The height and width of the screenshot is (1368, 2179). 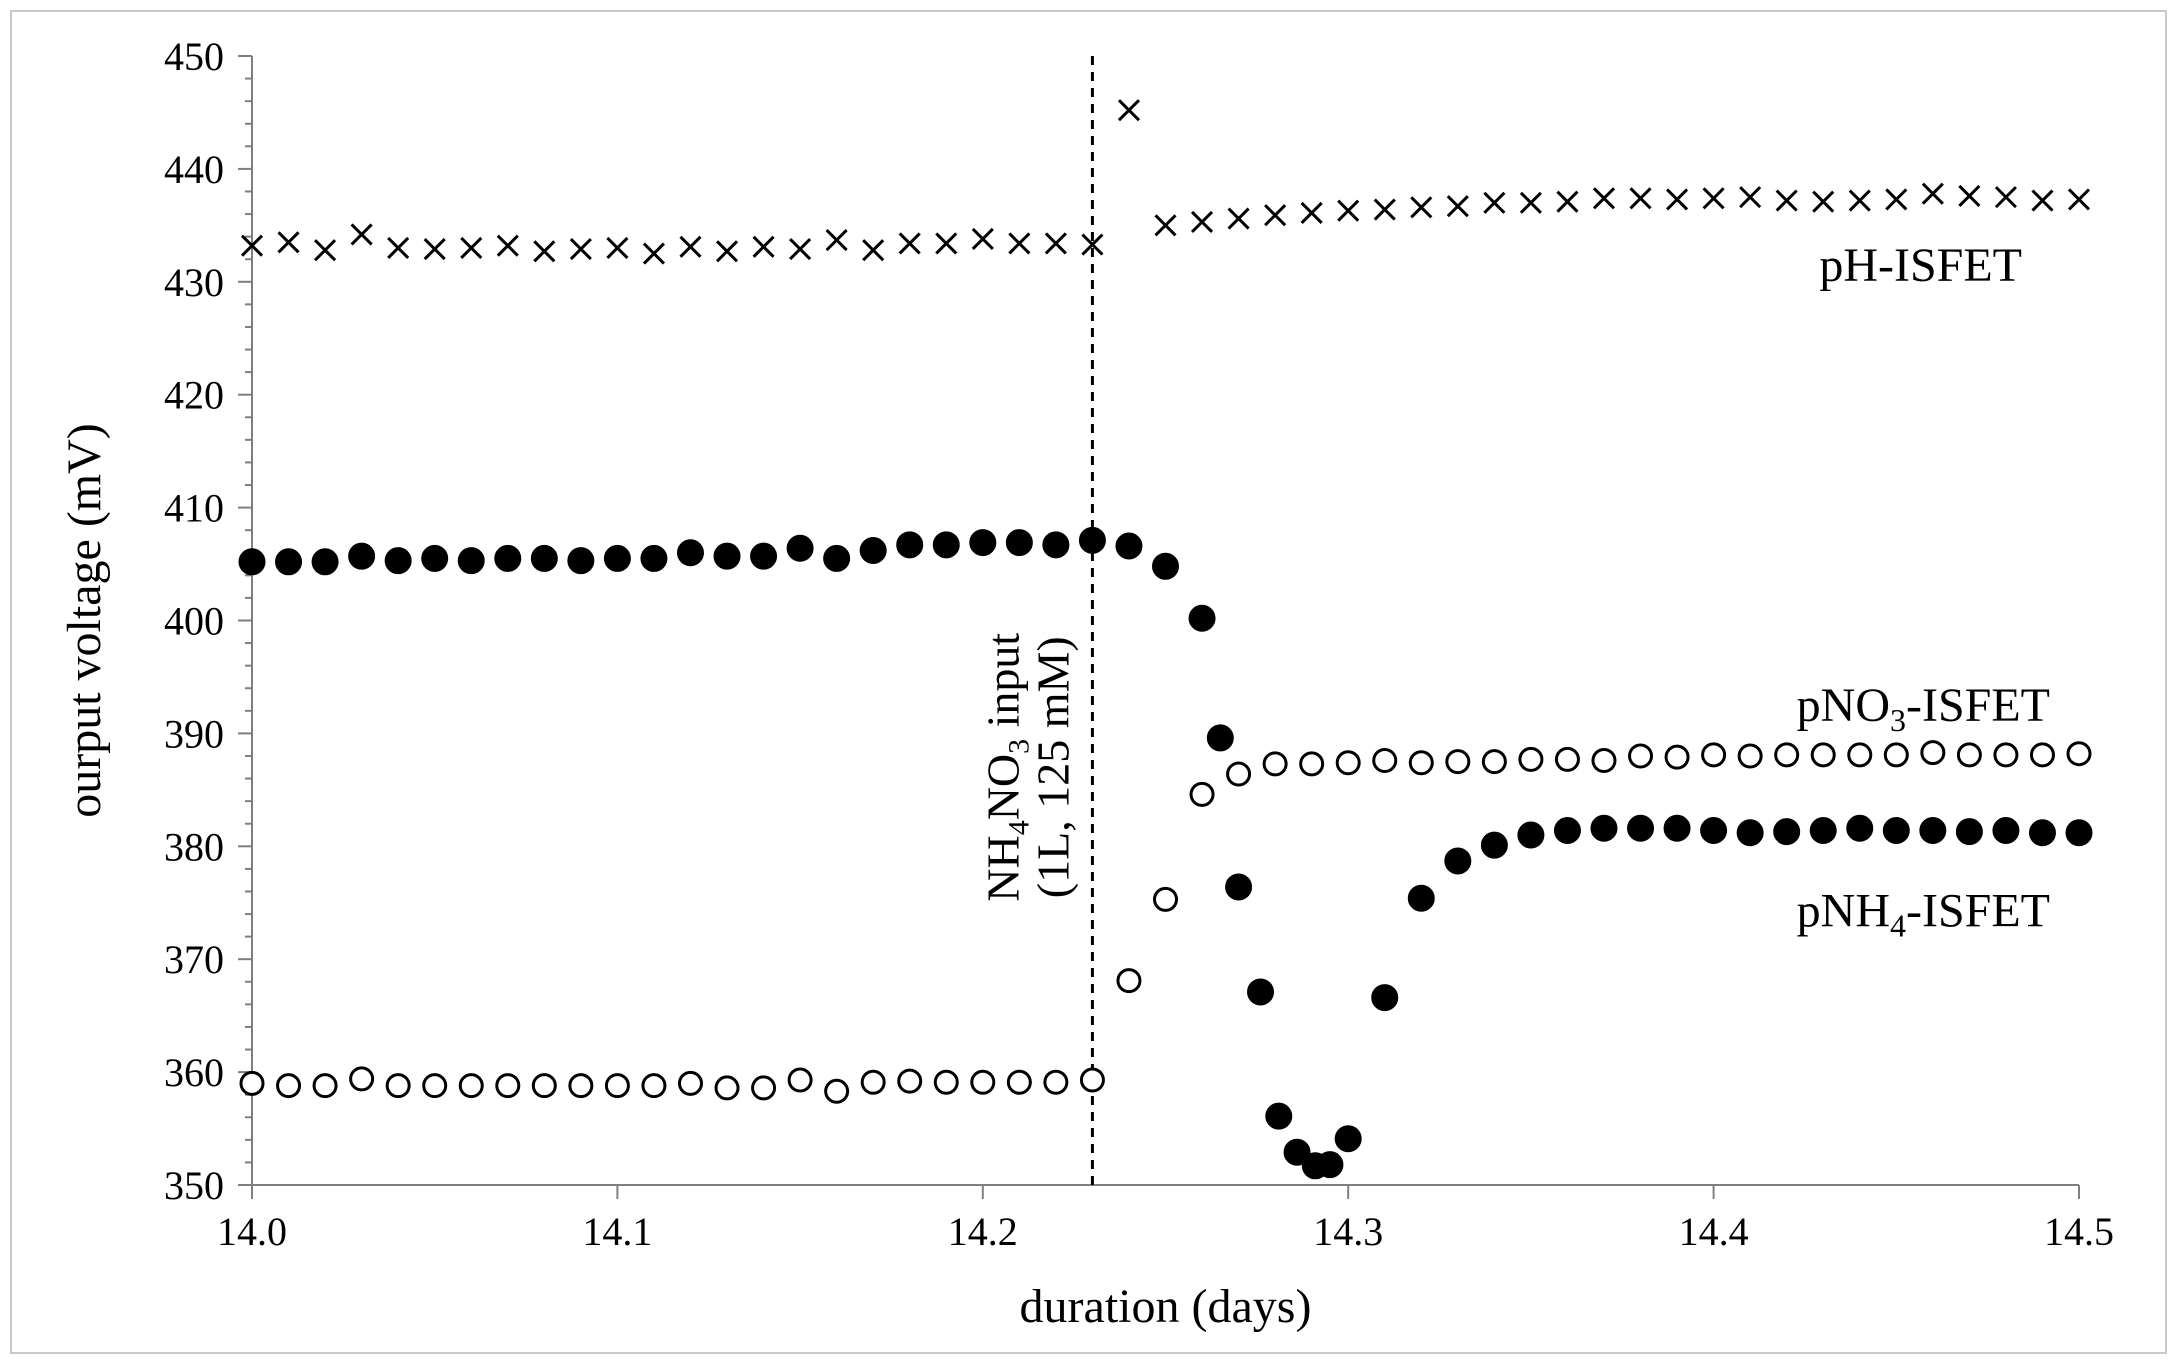 I want to click on y-tick-label: 350, so click(x=194, y=1185).